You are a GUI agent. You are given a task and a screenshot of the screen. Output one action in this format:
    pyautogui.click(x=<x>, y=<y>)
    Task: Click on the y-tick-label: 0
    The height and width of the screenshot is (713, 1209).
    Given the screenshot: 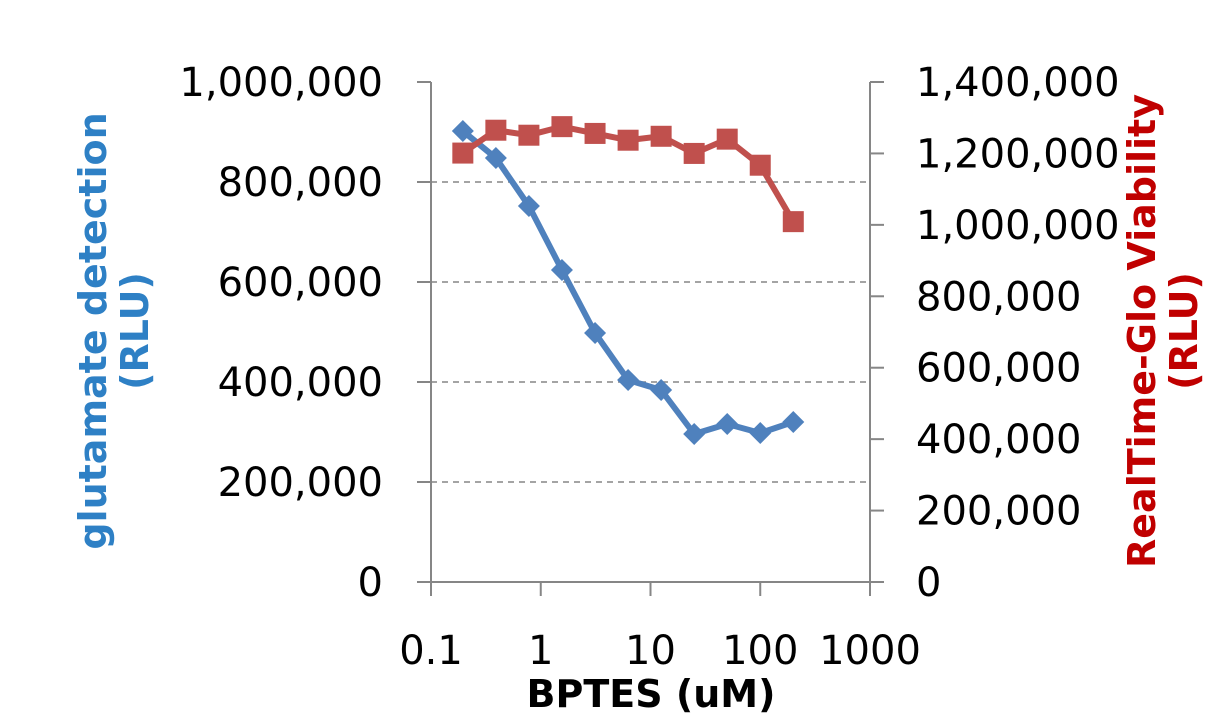 What is the action you would take?
    pyautogui.click(x=370, y=583)
    